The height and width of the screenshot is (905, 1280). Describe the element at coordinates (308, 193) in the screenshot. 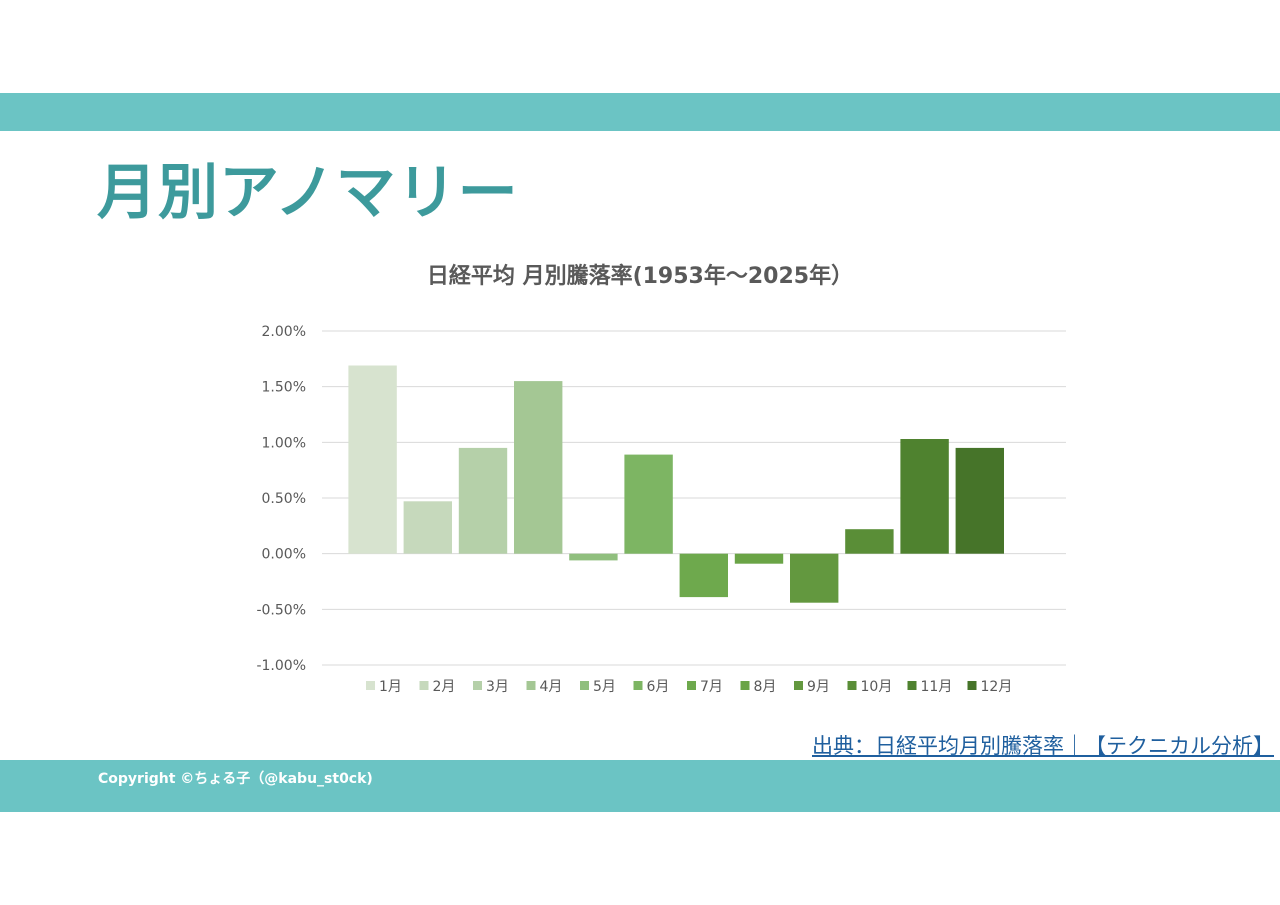

I see `page-title: 月別アノマリー` at that location.